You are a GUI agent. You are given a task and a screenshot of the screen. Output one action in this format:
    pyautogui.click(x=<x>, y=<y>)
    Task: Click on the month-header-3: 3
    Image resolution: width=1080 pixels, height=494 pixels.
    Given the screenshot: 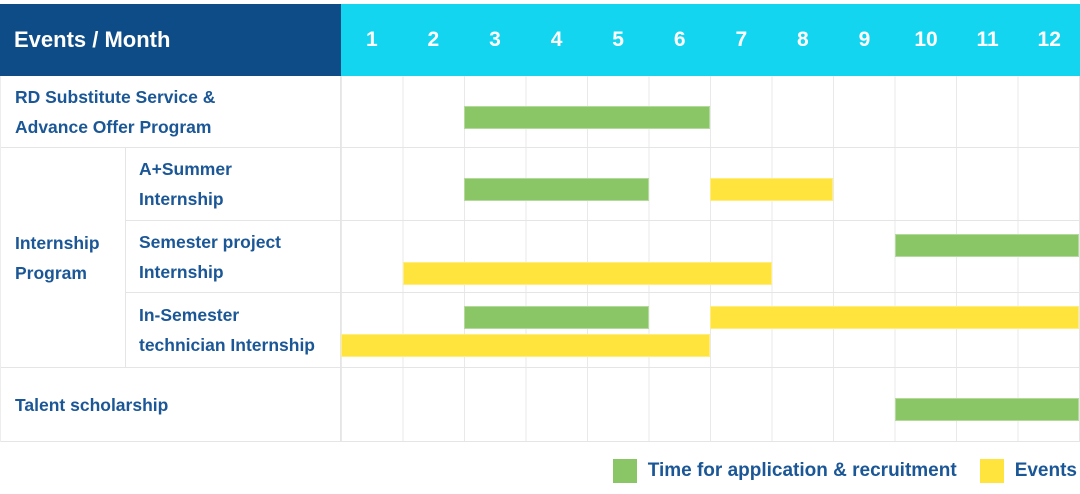 What is the action you would take?
    pyautogui.click(x=495, y=39)
    